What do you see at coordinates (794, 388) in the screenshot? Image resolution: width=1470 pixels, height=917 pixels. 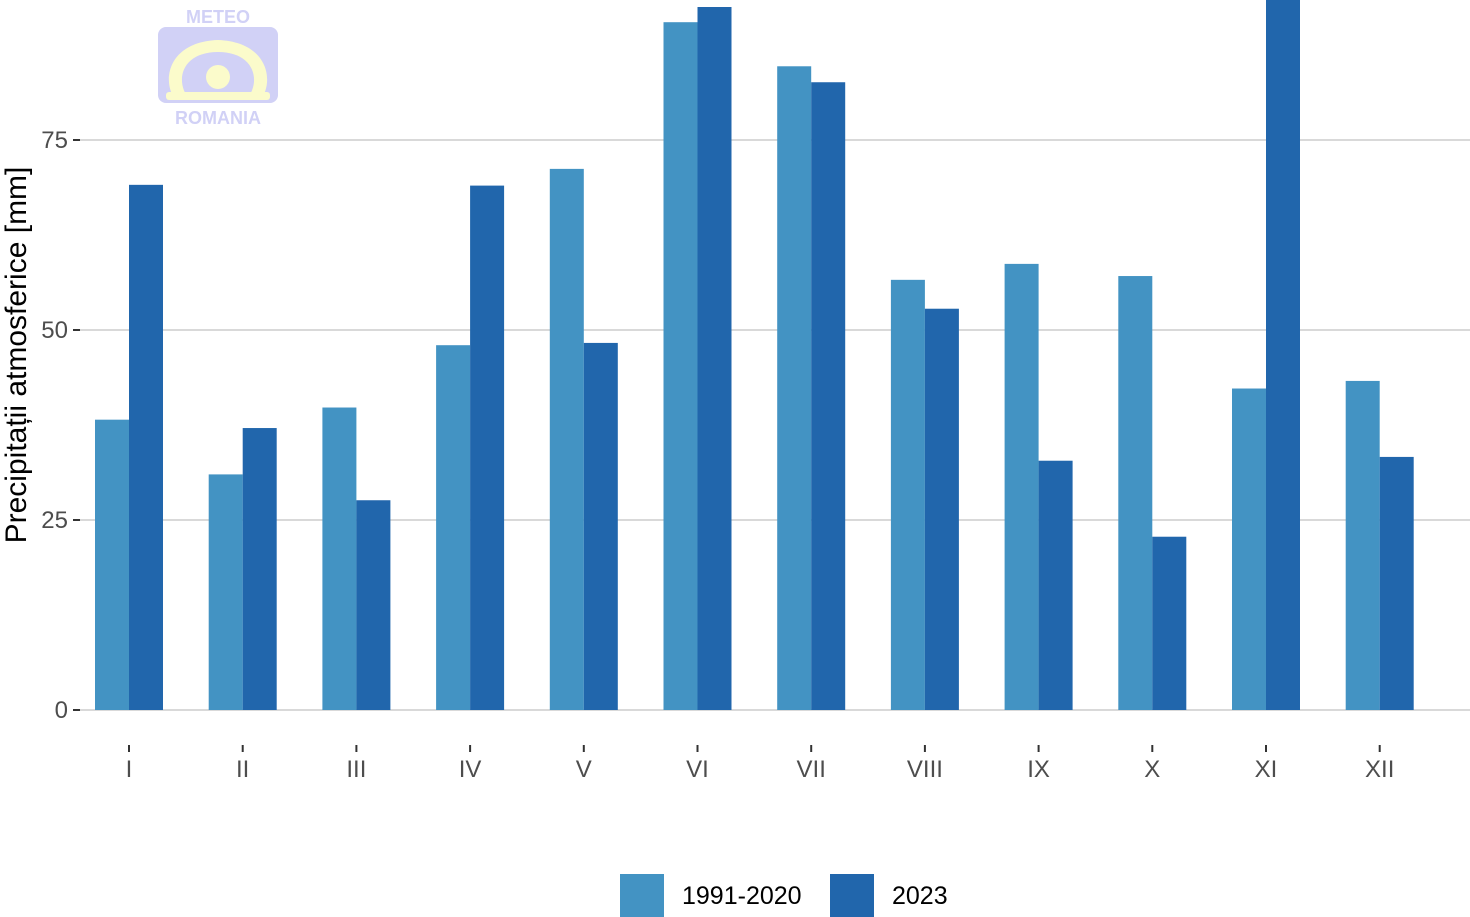 I see `bar-1991-2020-VII` at bounding box center [794, 388].